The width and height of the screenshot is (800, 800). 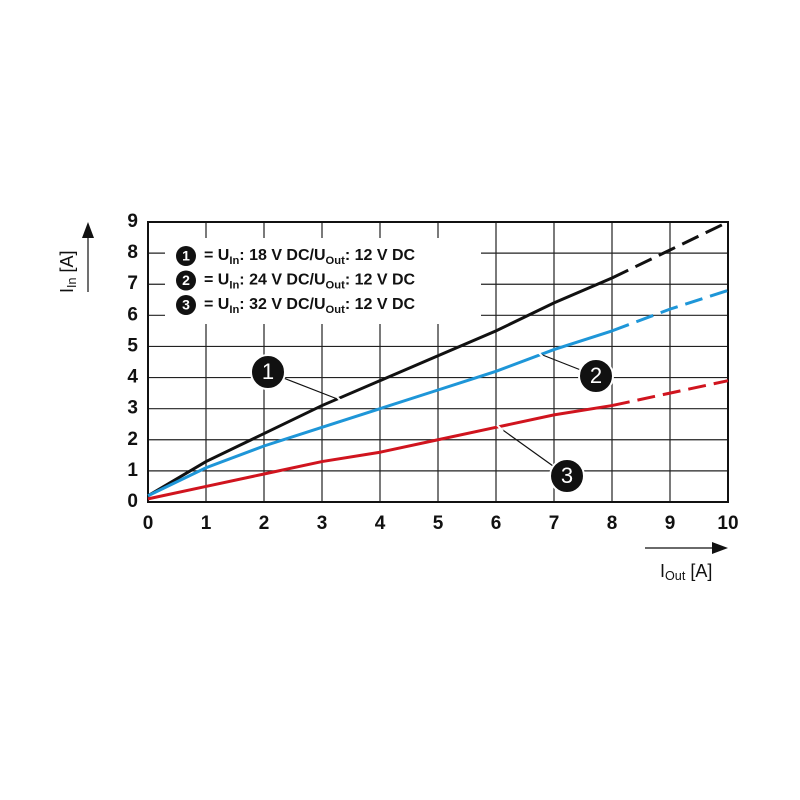 What do you see at coordinates (132, 470) in the screenshot?
I see `y-tick-label: 1` at bounding box center [132, 470].